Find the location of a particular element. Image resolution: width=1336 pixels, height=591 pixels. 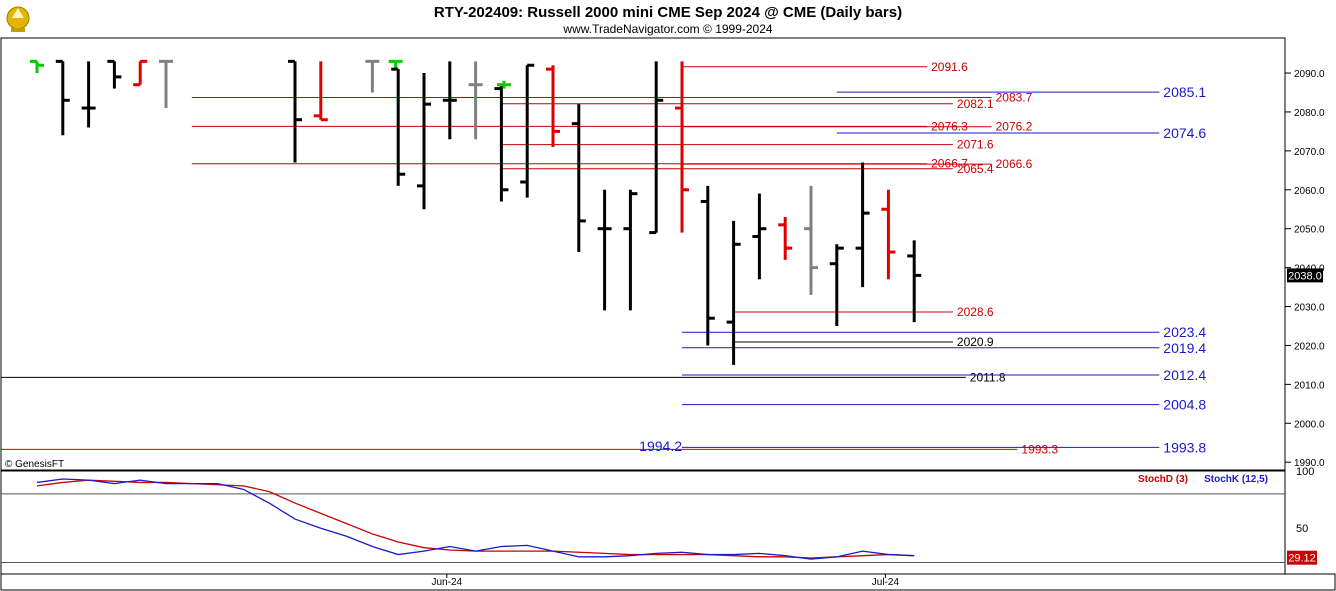

level-label: 1993.8 is located at coordinates (1184, 447).